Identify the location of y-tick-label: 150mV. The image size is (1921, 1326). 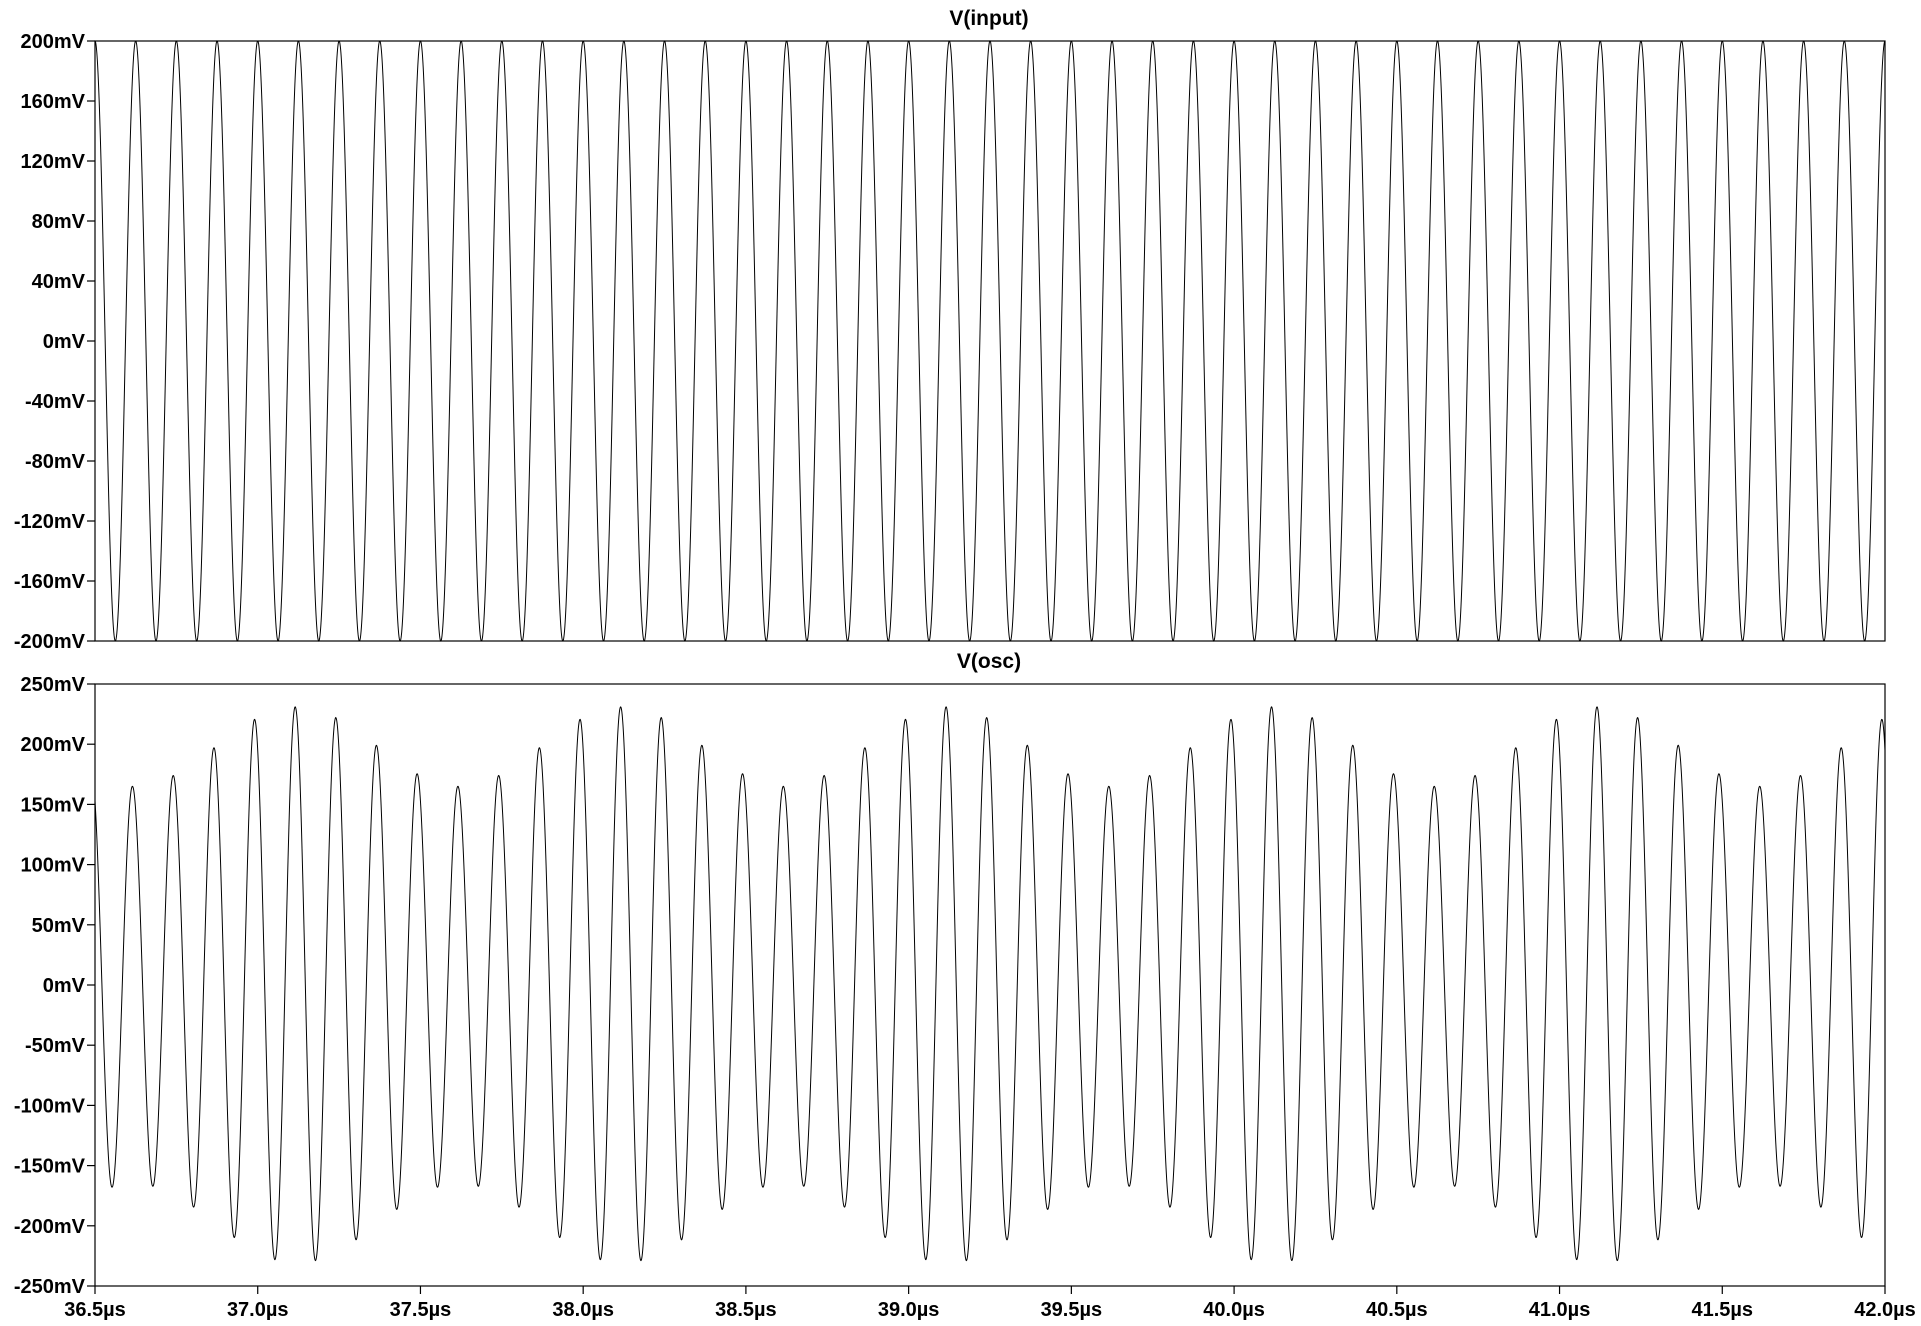
(53, 805).